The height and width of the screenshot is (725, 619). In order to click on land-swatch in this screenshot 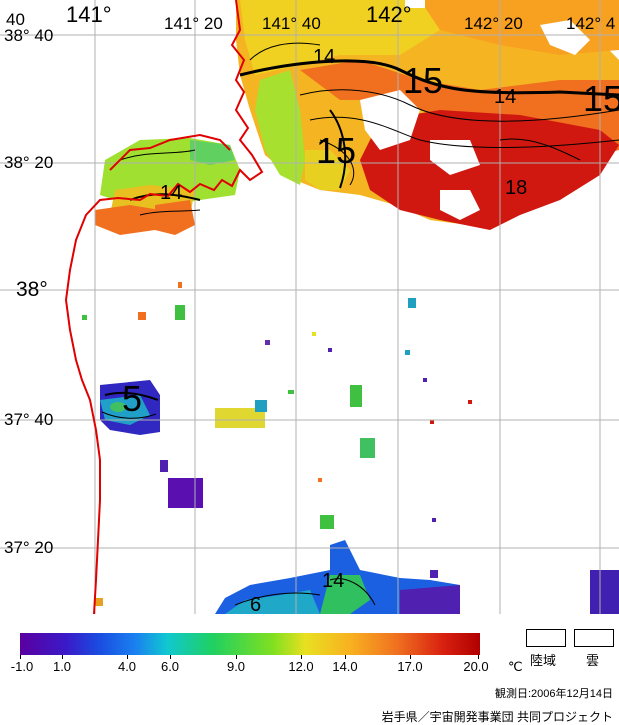, I will do `click(546, 638)`.